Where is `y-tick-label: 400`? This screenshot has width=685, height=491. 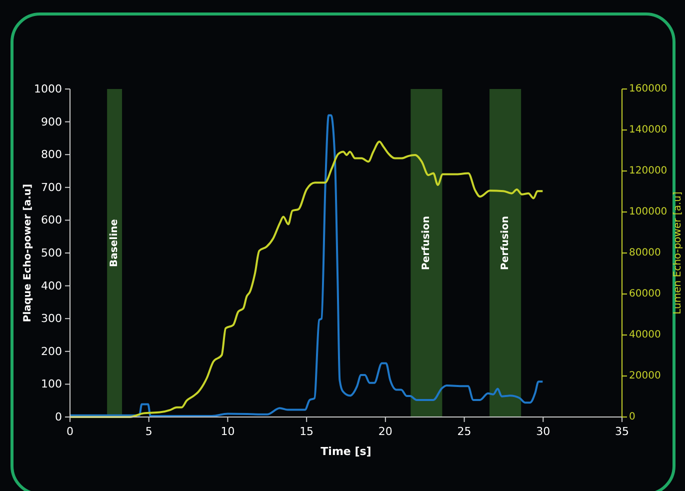 y-tick-label: 400 is located at coordinates (51, 285).